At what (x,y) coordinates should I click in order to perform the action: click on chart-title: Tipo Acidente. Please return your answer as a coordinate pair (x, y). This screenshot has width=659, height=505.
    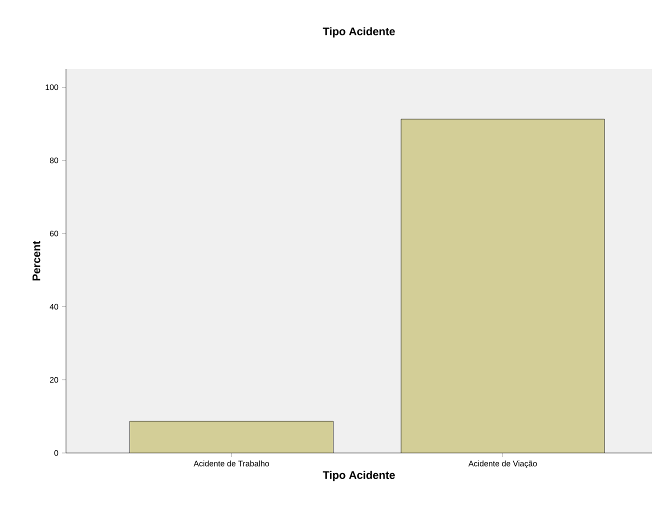
    Looking at the image, I should click on (358, 32).